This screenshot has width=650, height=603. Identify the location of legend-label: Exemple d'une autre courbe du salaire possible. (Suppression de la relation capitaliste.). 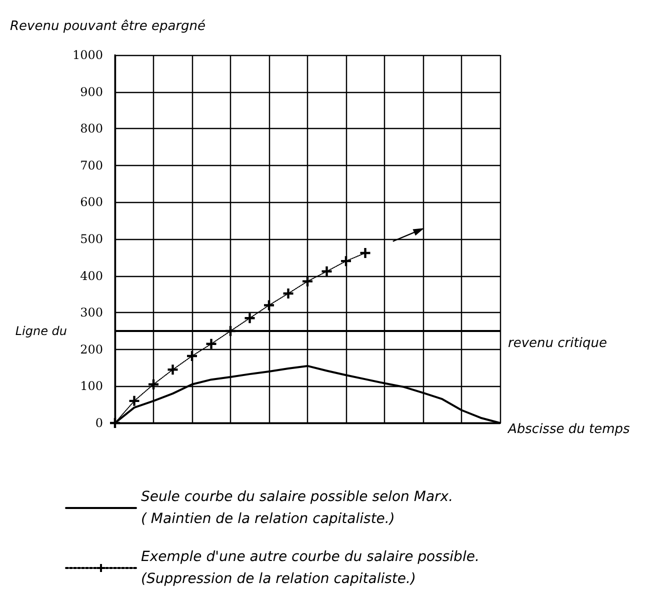
(310, 568).